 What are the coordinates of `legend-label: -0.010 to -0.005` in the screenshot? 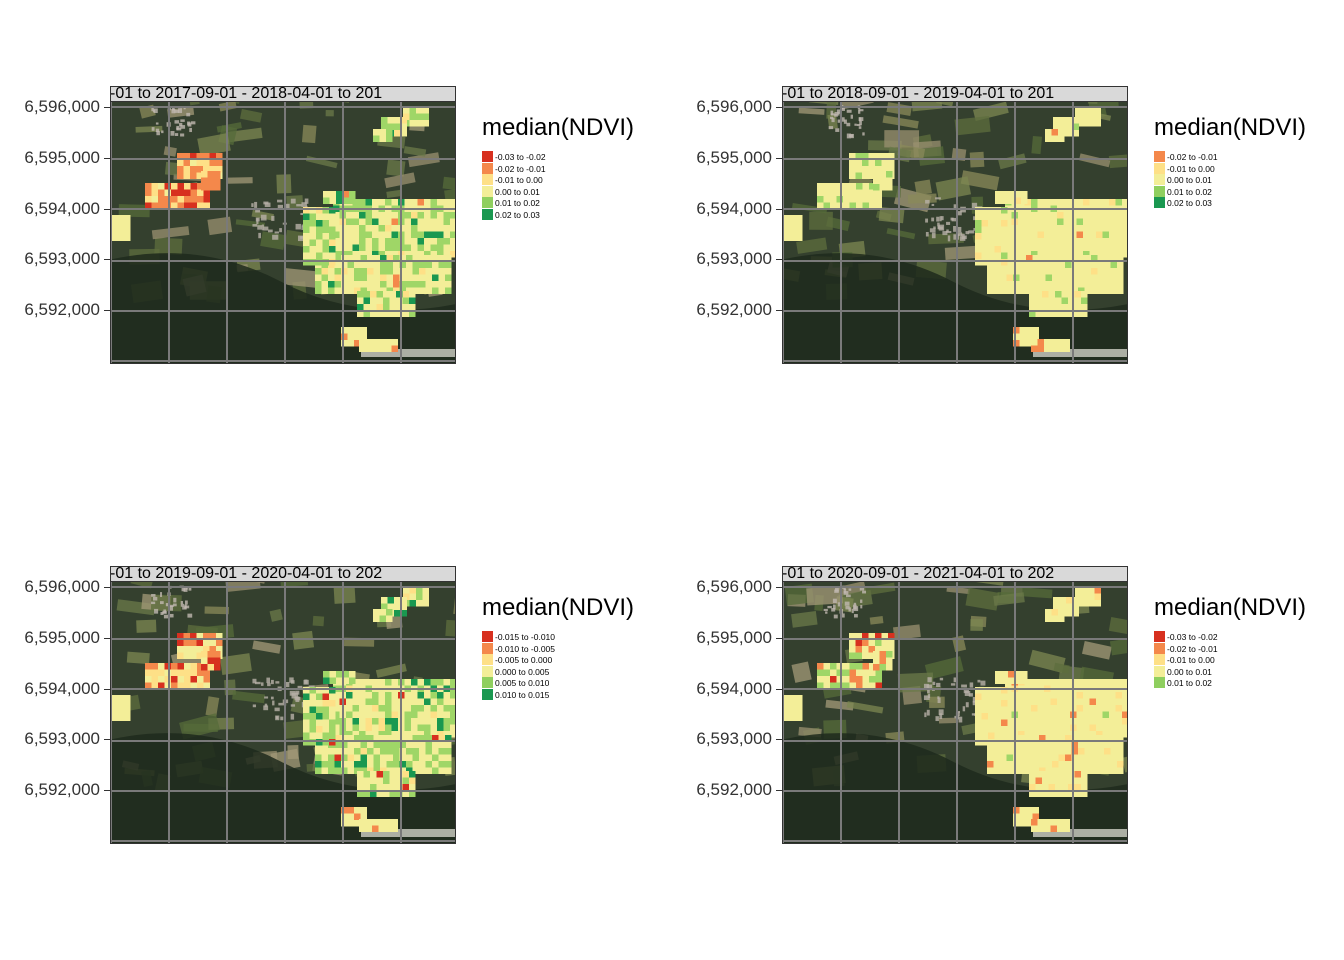 It's located at (525, 648).